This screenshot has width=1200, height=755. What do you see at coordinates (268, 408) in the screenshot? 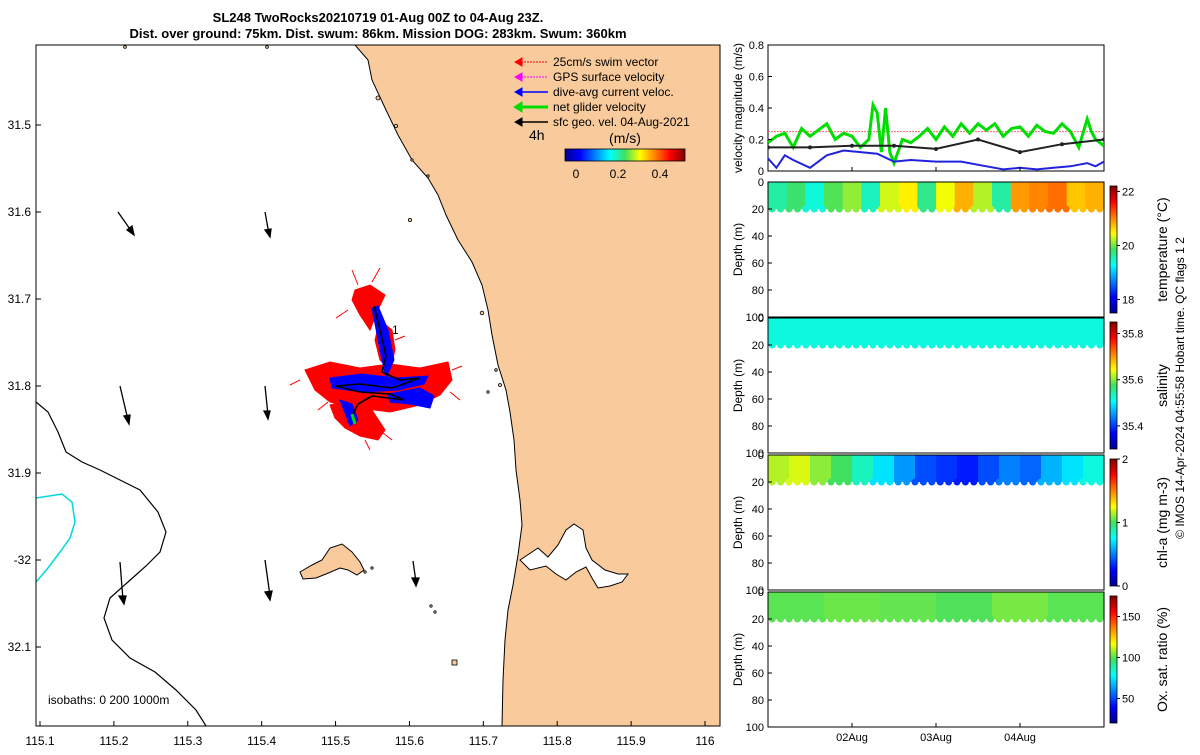
I see `geo-velocity-arrows` at bounding box center [268, 408].